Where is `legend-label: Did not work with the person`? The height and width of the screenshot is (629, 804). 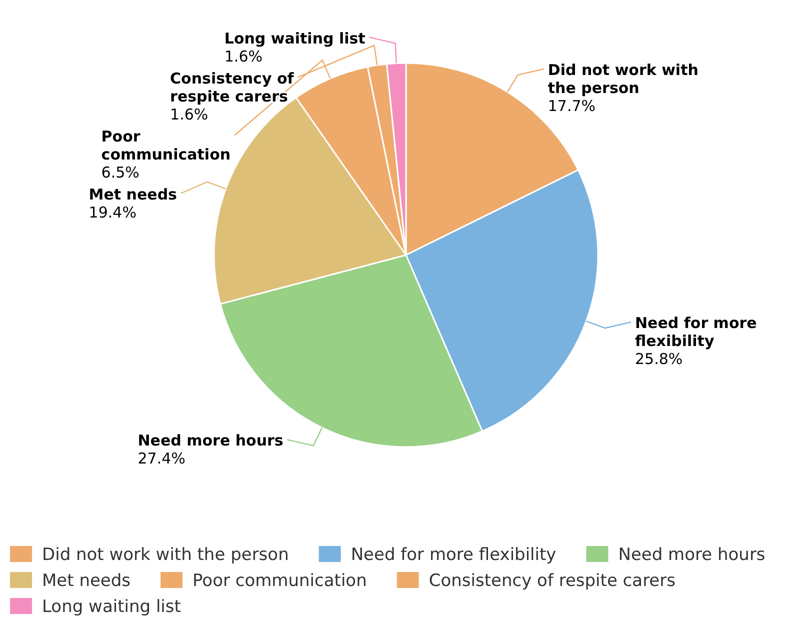 legend-label: Did not work with the person is located at coordinates (165, 555).